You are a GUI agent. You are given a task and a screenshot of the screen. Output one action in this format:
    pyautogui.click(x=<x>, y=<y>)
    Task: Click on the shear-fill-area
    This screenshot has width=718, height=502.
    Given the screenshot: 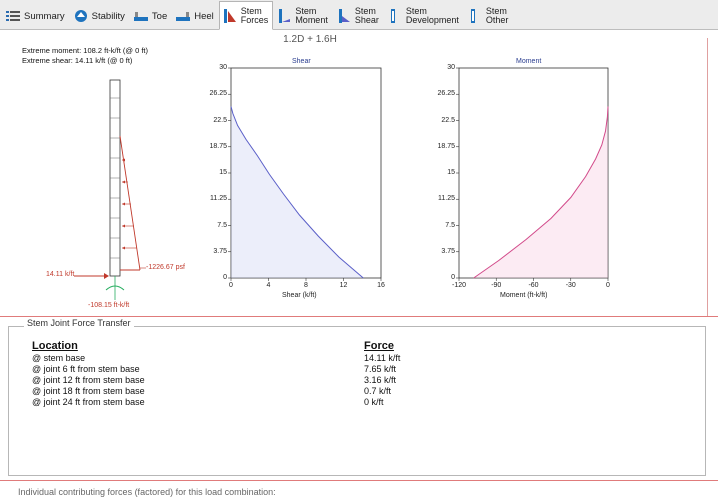 What is the action you would take?
    pyautogui.click(x=297, y=192)
    